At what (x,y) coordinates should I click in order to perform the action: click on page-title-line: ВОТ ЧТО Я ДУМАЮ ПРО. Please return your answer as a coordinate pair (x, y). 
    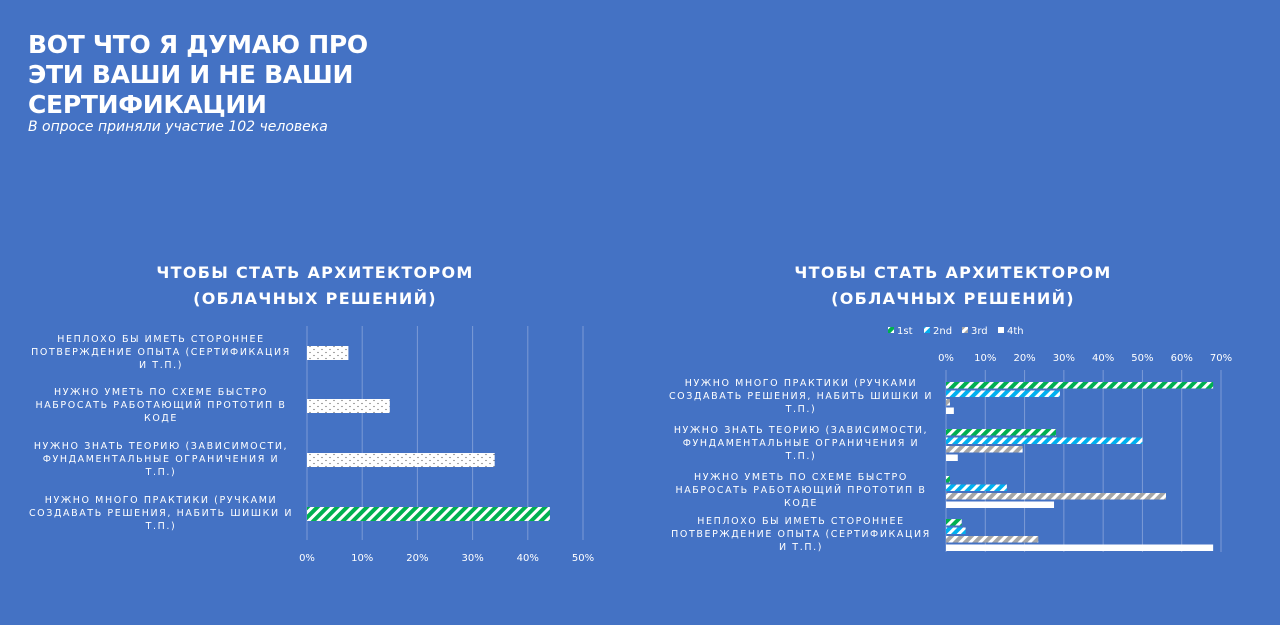
    Looking at the image, I should click on (198, 44).